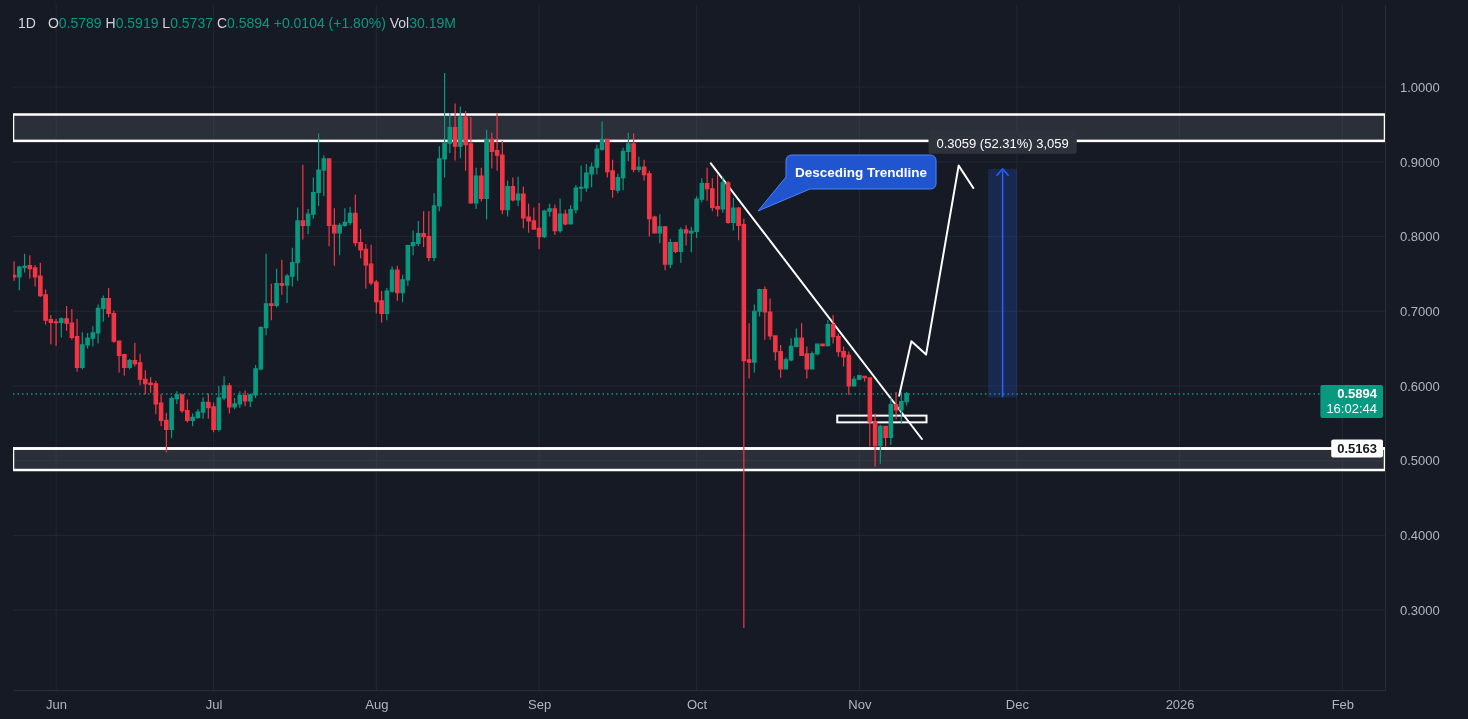 The height and width of the screenshot is (719, 1468). I want to click on x-tick-label: Feb, so click(1343, 705).